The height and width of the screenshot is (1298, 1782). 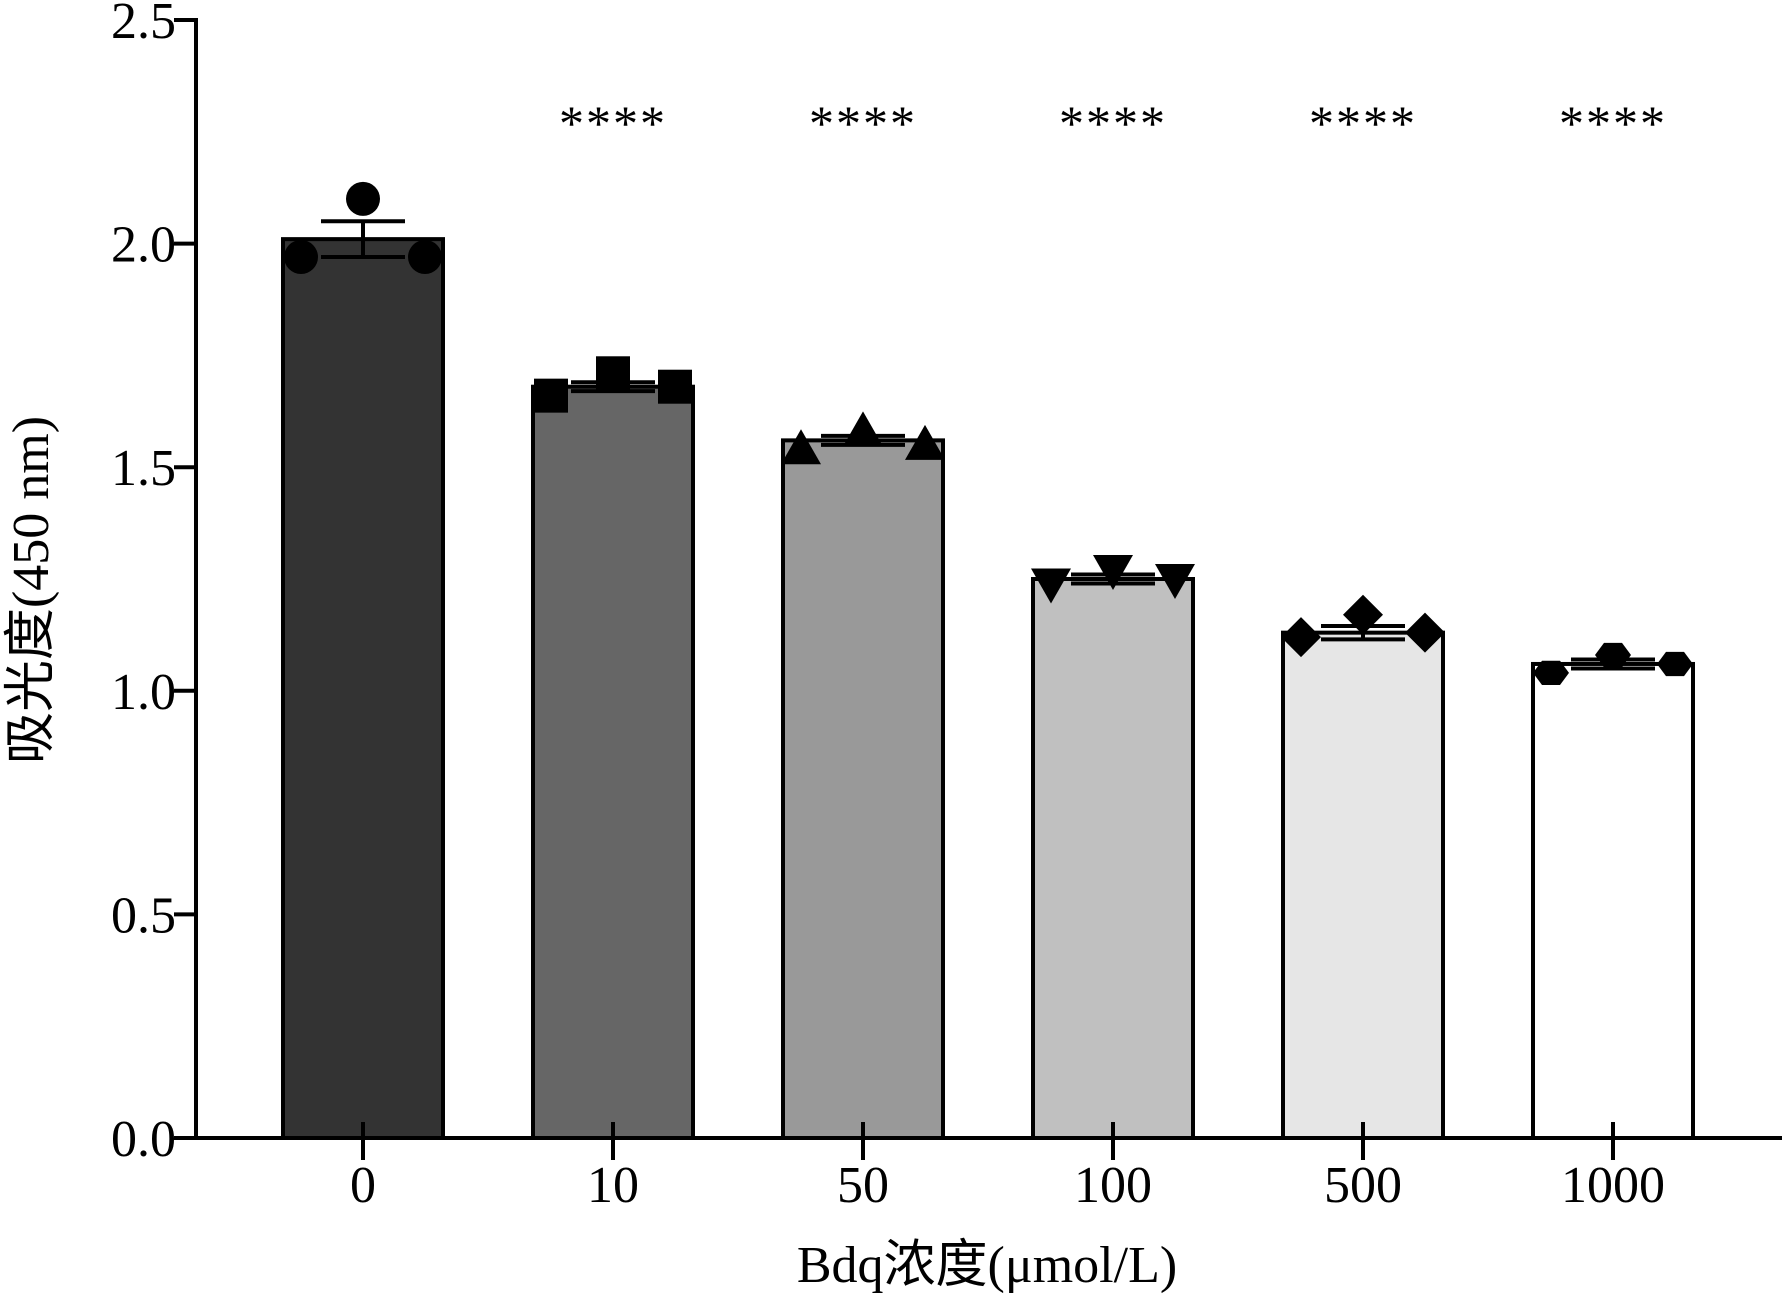 What do you see at coordinates (1613, 1185) in the screenshot?
I see `x-tick-label: 1000` at bounding box center [1613, 1185].